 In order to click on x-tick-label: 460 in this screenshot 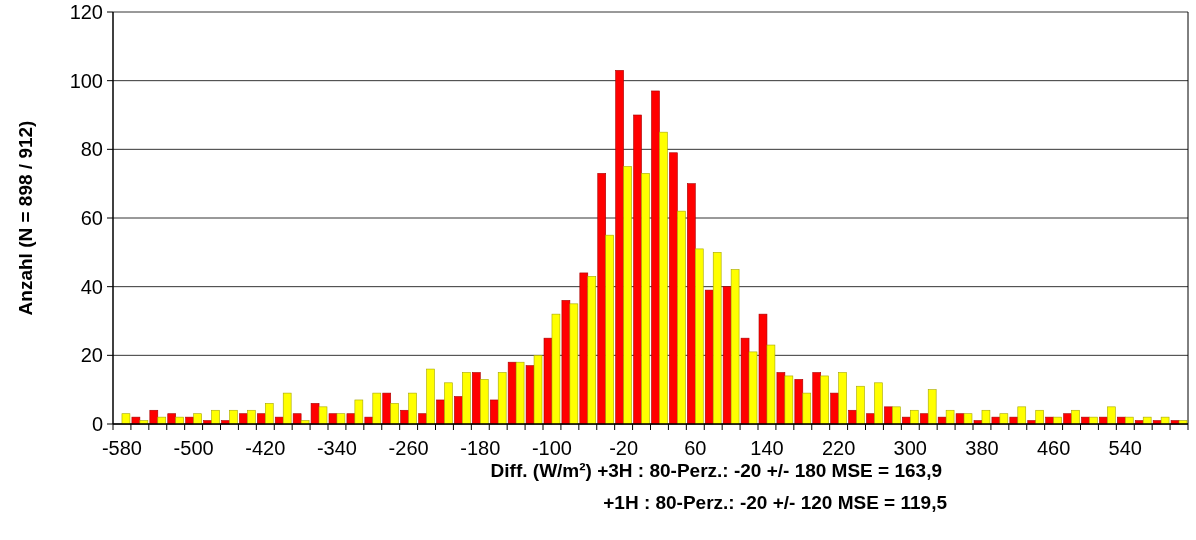, I will do `click(1053, 448)`.